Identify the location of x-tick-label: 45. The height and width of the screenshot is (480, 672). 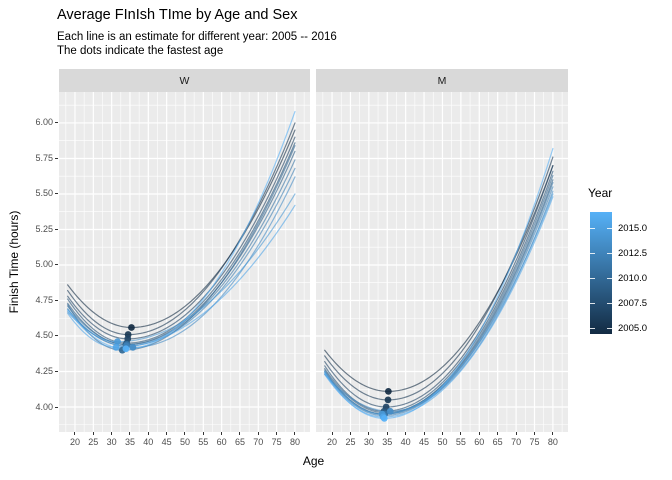
(424, 442).